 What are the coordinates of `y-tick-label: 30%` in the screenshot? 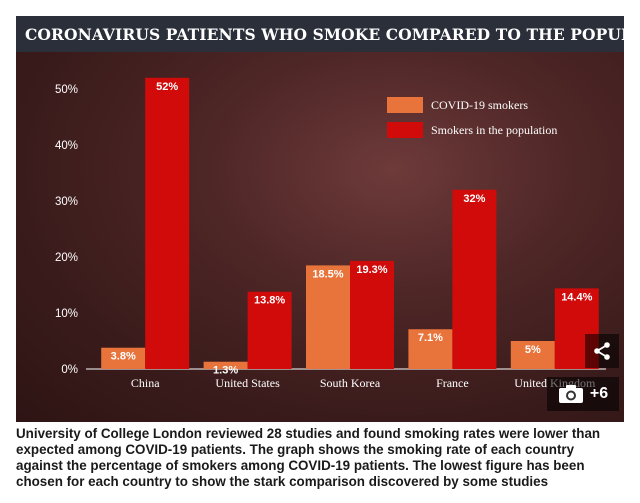 It's located at (66, 202).